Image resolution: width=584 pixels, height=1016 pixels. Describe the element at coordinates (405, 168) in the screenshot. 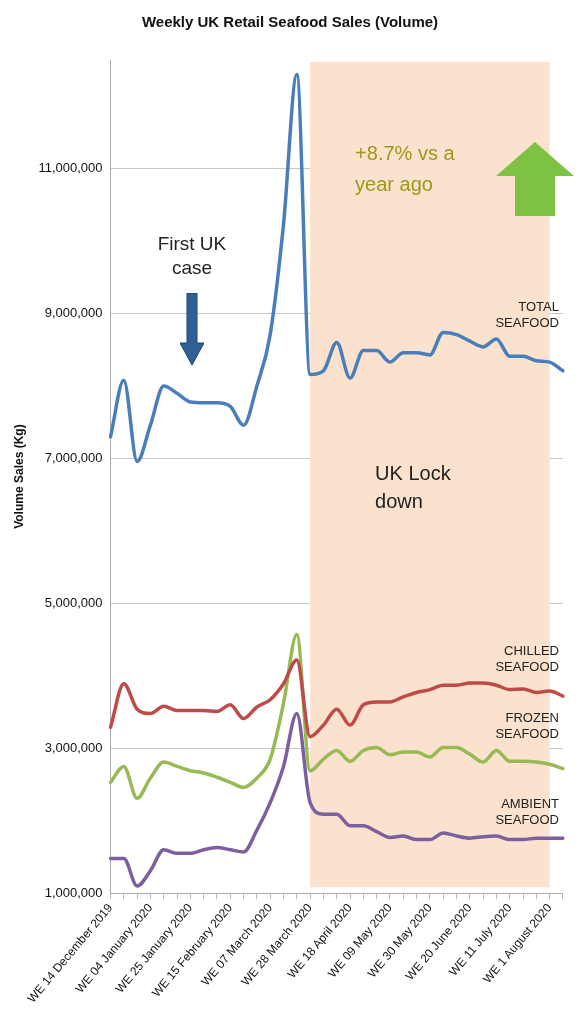

I see `annotation: +8.7% vs a year ago` at that location.